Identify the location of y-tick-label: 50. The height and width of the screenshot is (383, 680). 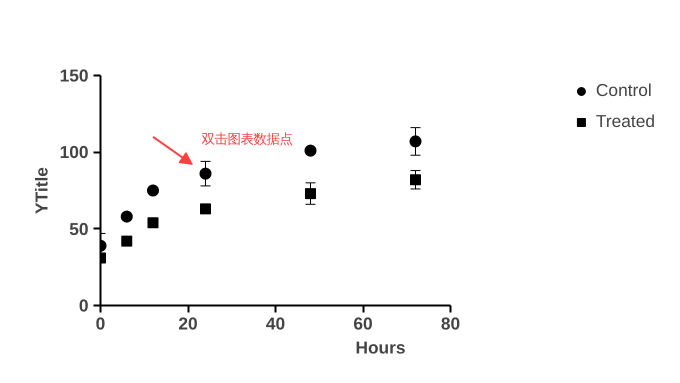
(79, 228).